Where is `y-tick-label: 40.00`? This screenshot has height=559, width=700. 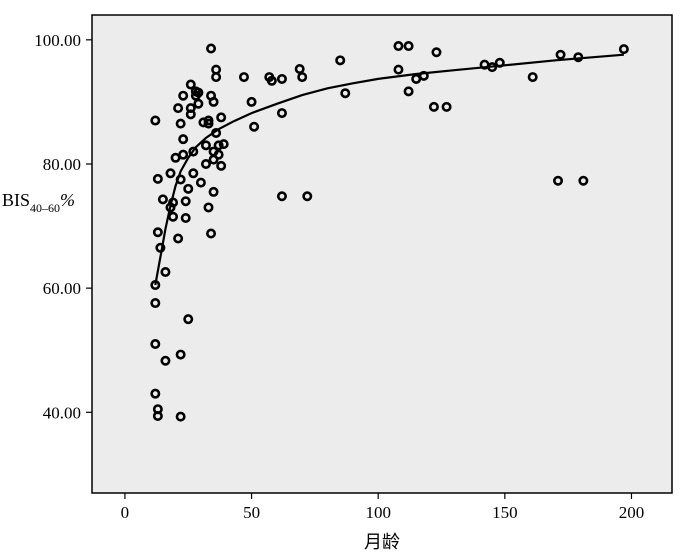
y-tick-label: 40.00 is located at coordinates (62, 412).